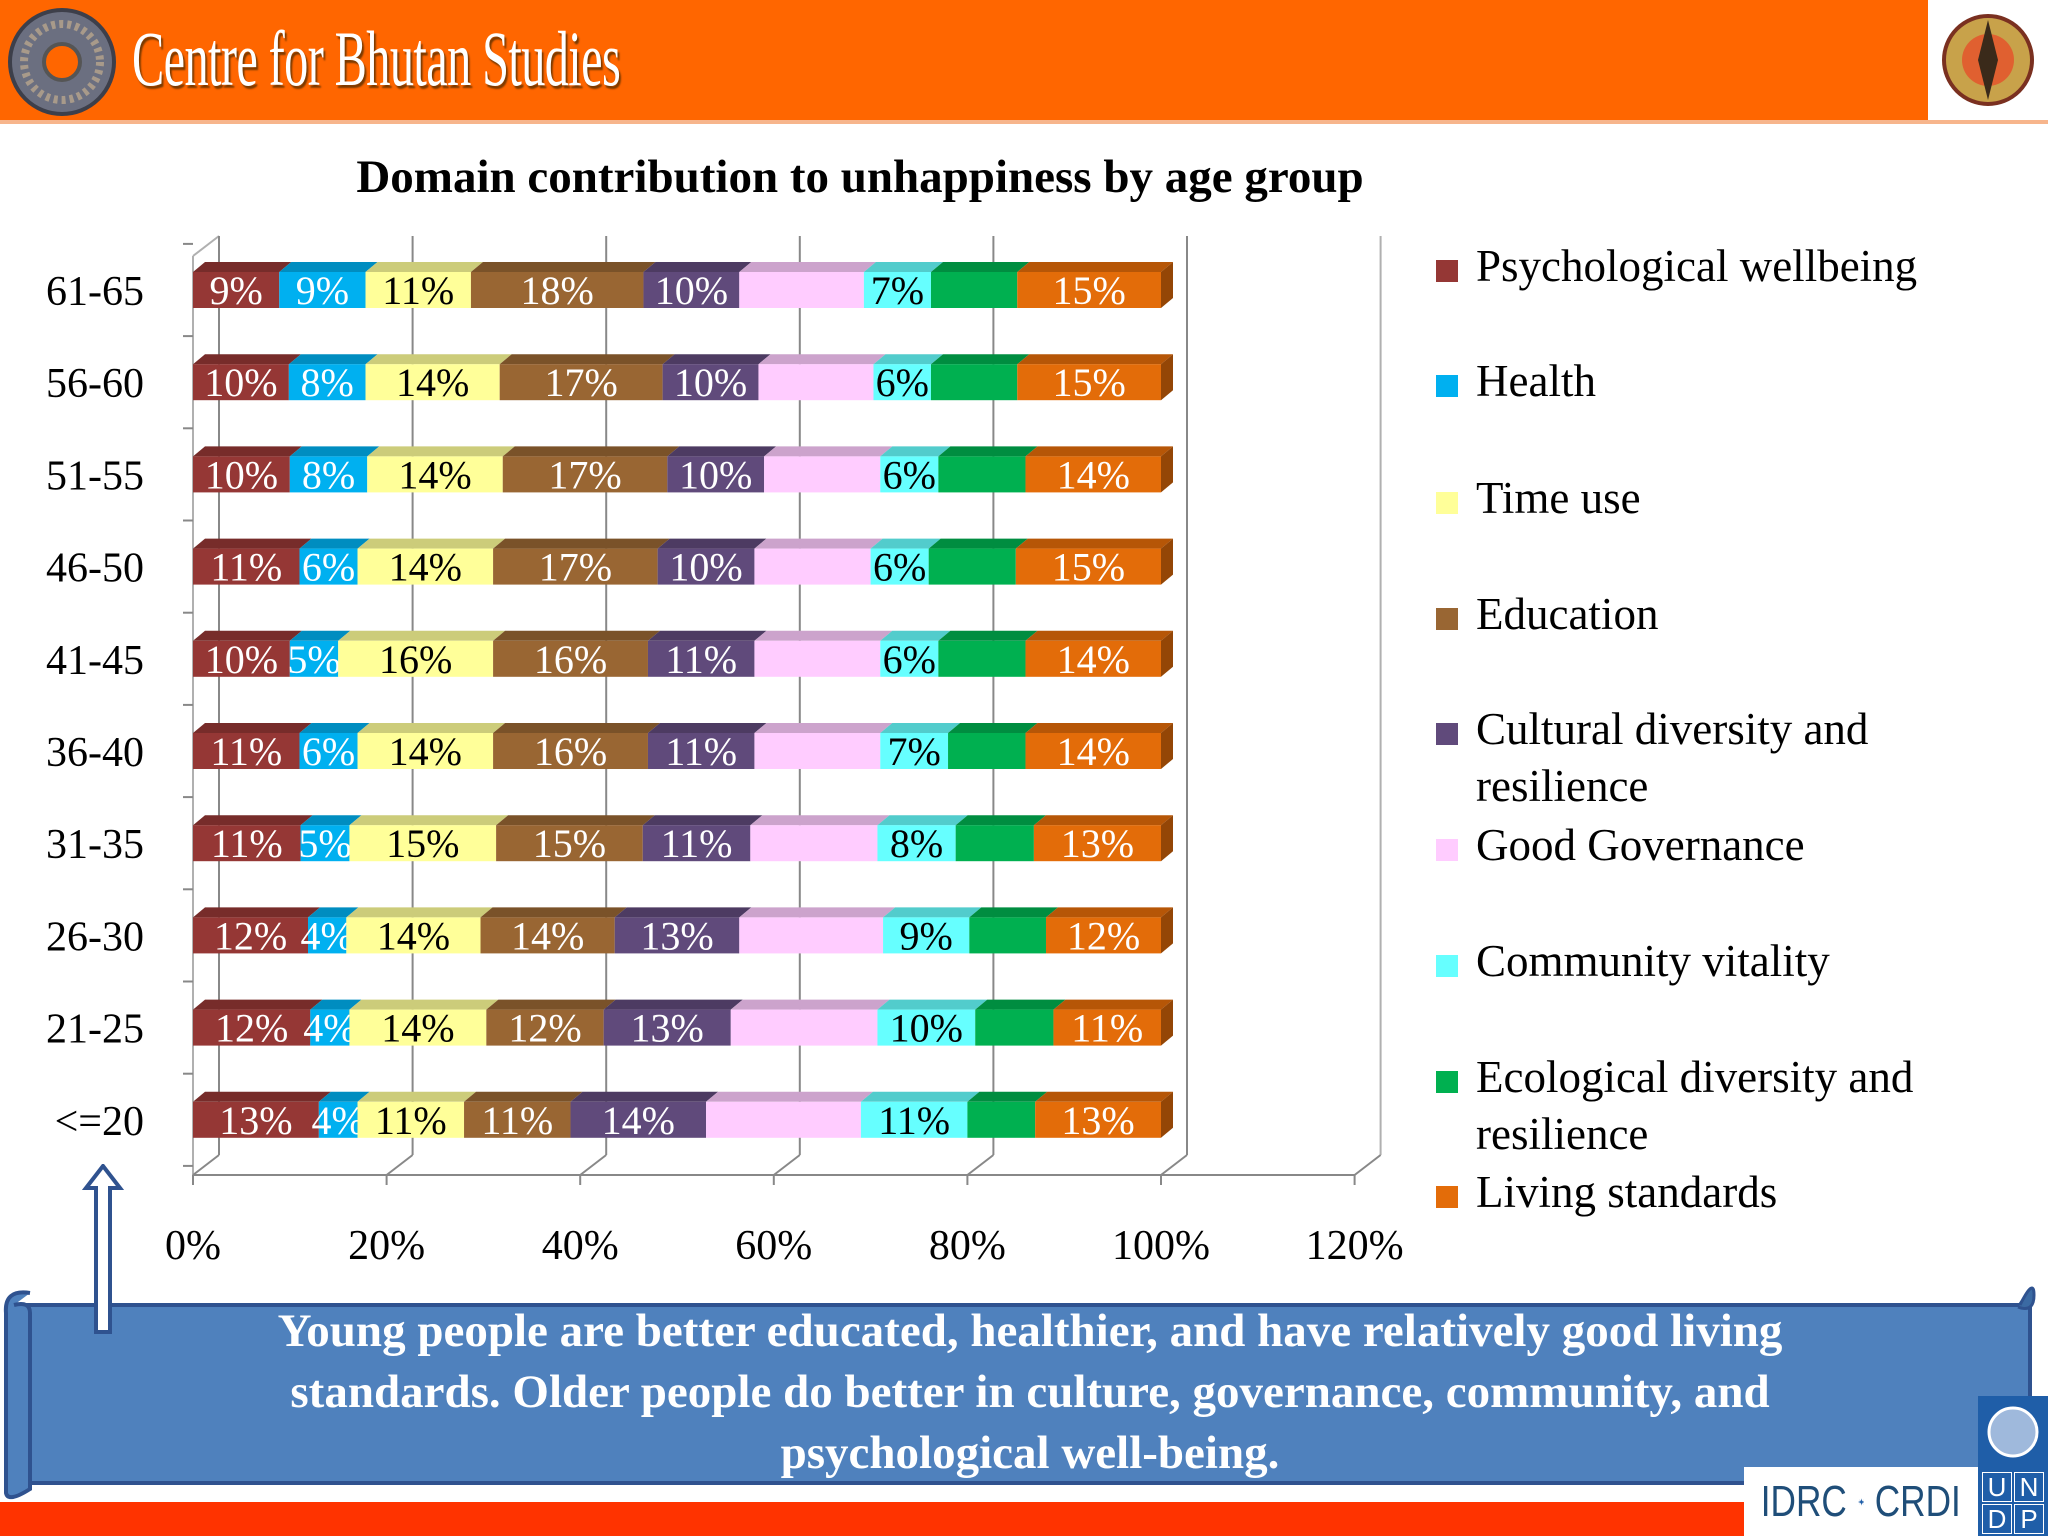  What do you see at coordinates (338, 1120) in the screenshot?
I see `data-label: 4%` at bounding box center [338, 1120].